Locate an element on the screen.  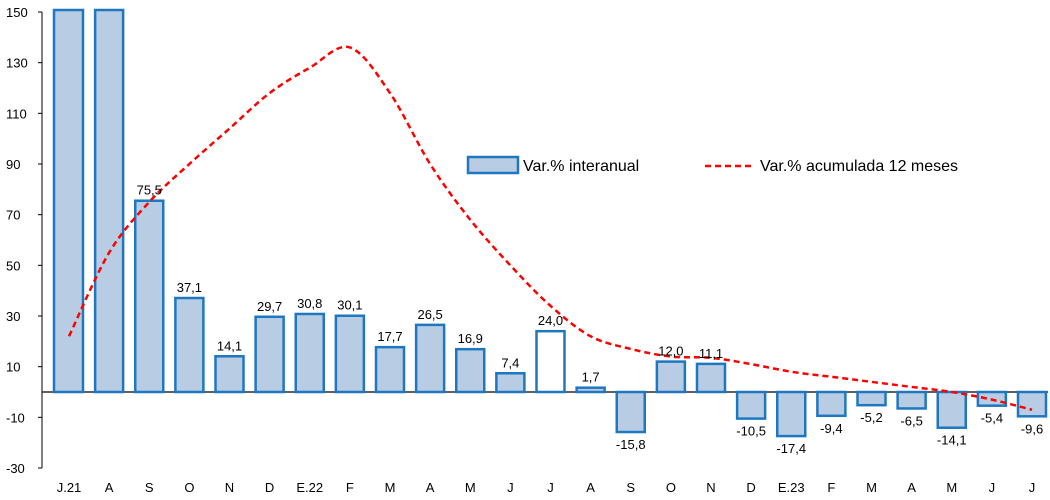
bar-value-label: 16,9 is located at coordinates (470, 338).